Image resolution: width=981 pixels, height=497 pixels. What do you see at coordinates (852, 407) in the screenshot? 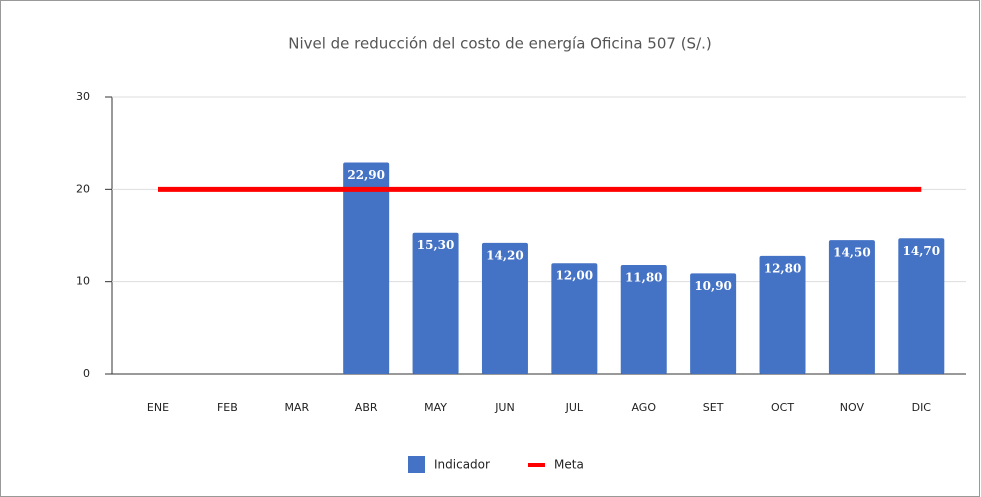
I see `x-tick-label: NOV` at bounding box center [852, 407].